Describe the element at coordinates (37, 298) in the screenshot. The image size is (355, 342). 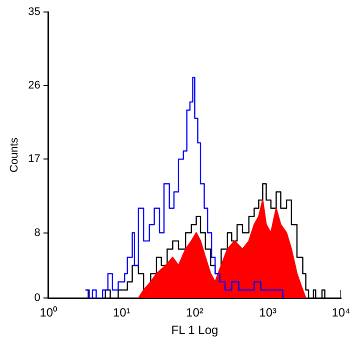
I see `y-tick-label: 0` at that location.